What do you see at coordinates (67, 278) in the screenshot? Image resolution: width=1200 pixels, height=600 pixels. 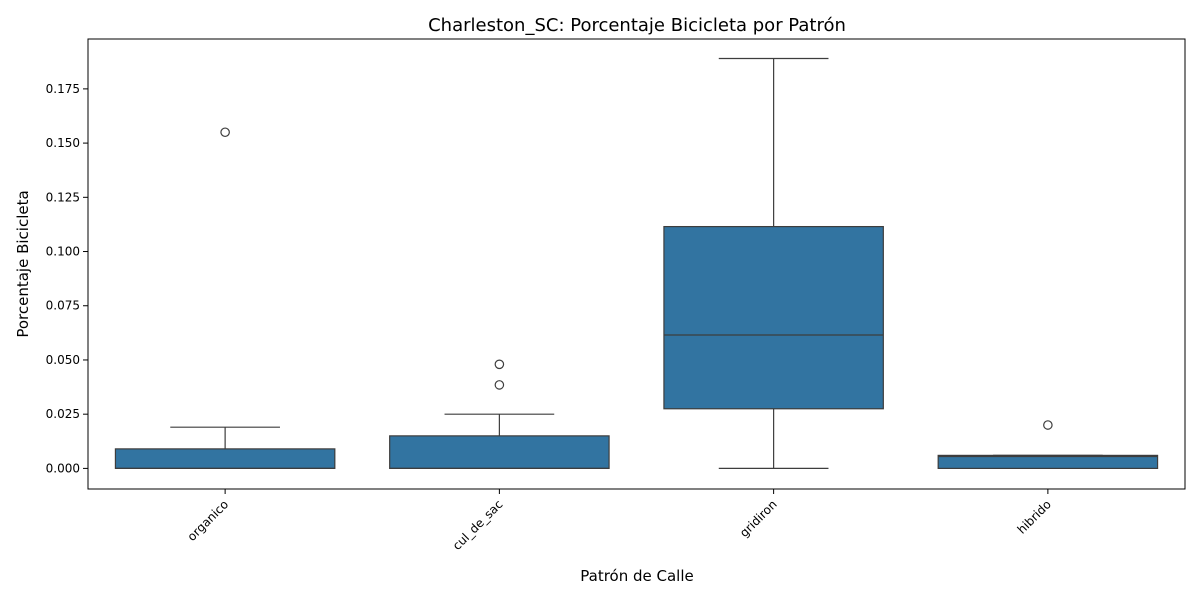 I see `y-axis: 0.000 0.025 0.050 0.075 0.100 0.125 0.150 0.175` at bounding box center [67, 278].